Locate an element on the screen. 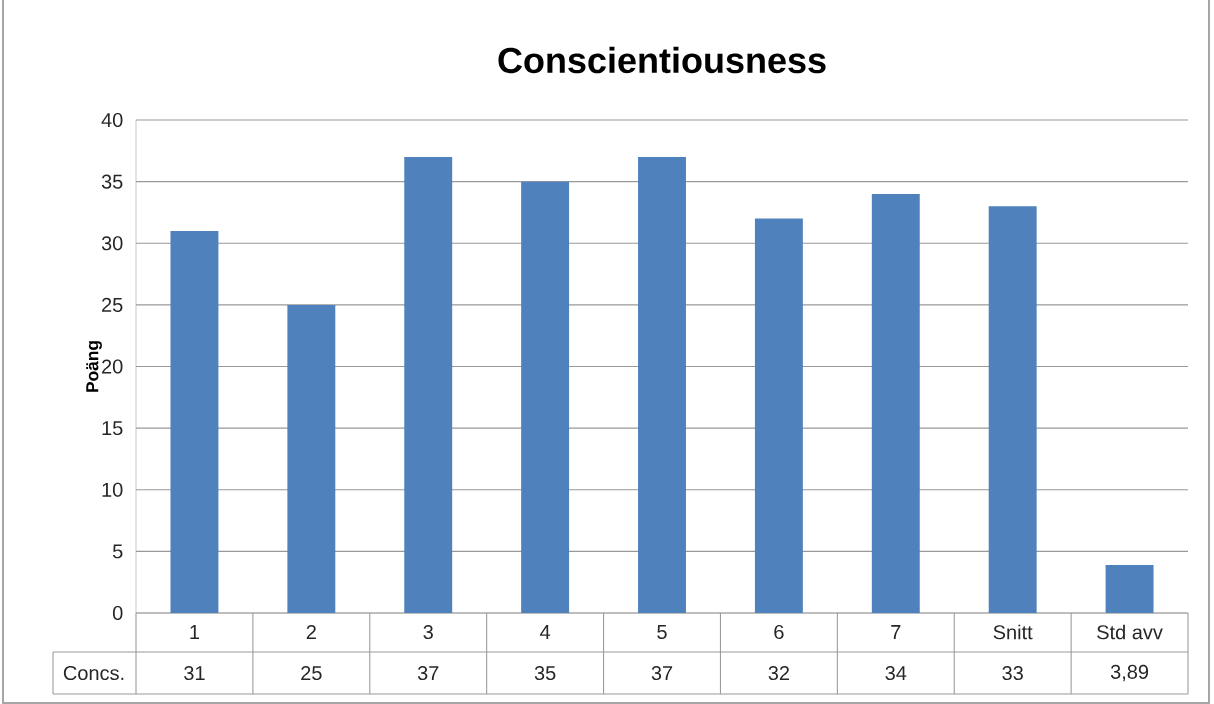 The image size is (1214, 704). data-label: 31 is located at coordinates (194, 673).